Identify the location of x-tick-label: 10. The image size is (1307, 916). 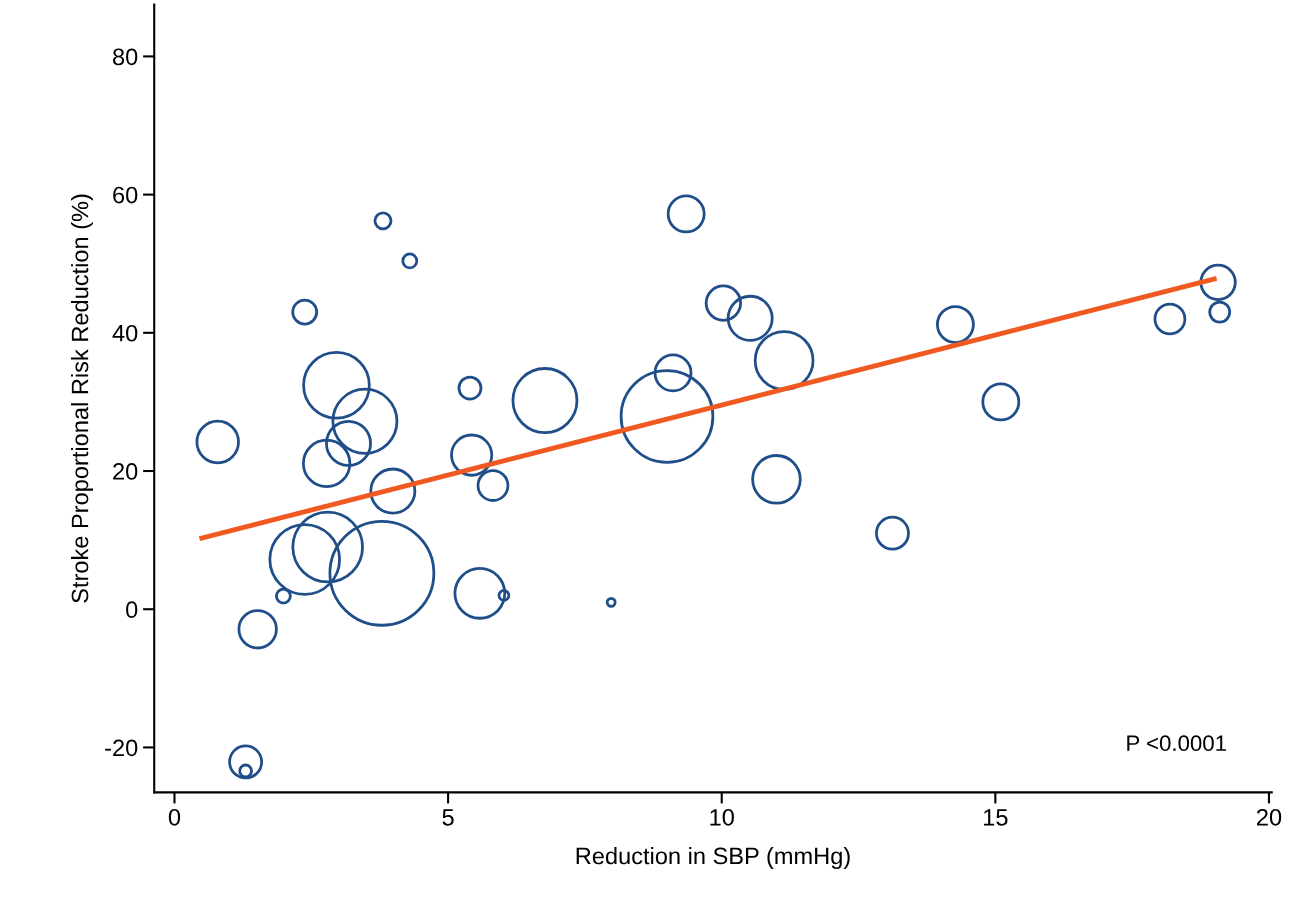
(722, 817).